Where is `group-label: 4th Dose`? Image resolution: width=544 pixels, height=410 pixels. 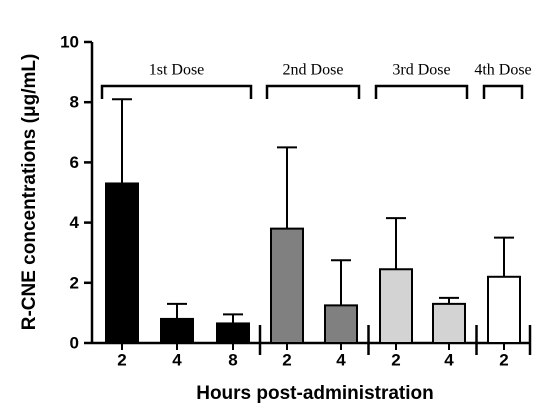
group-label: 4th Dose is located at coordinates (502, 70).